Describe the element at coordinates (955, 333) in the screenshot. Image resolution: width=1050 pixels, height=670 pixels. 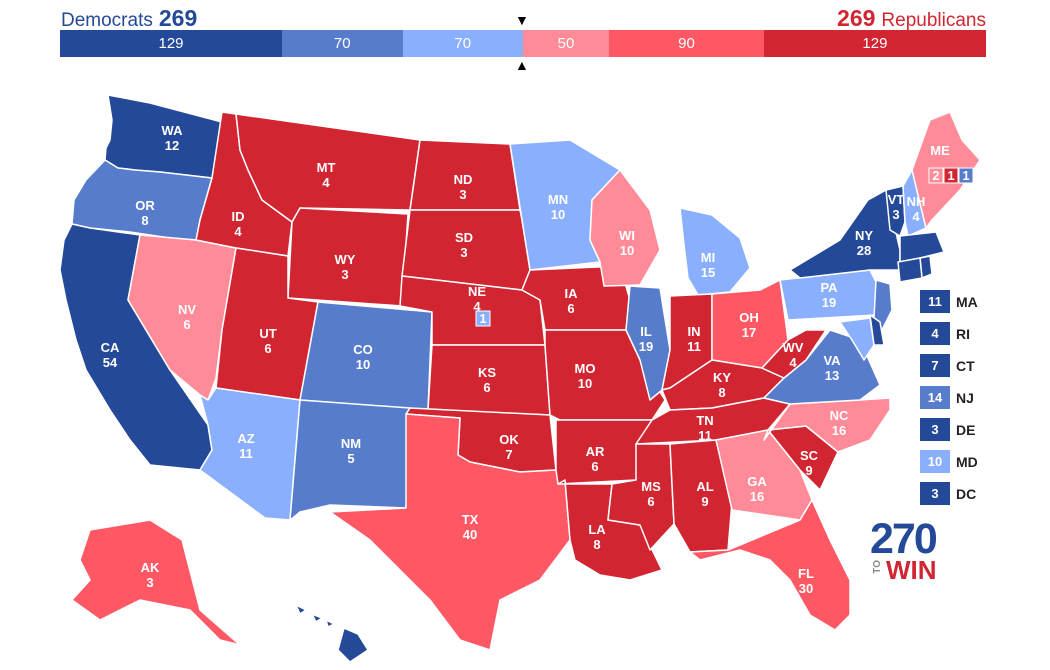
I see `small-state-ri: 4 RI` at that location.